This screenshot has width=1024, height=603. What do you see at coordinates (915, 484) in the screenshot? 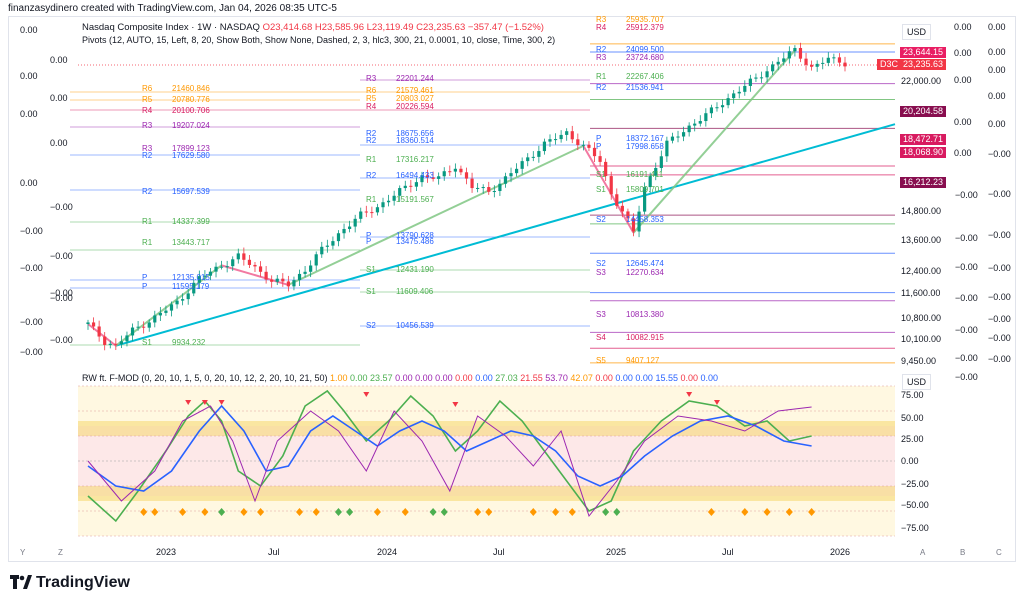
I see `osc-axis-label: −25.00` at bounding box center [915, 484].